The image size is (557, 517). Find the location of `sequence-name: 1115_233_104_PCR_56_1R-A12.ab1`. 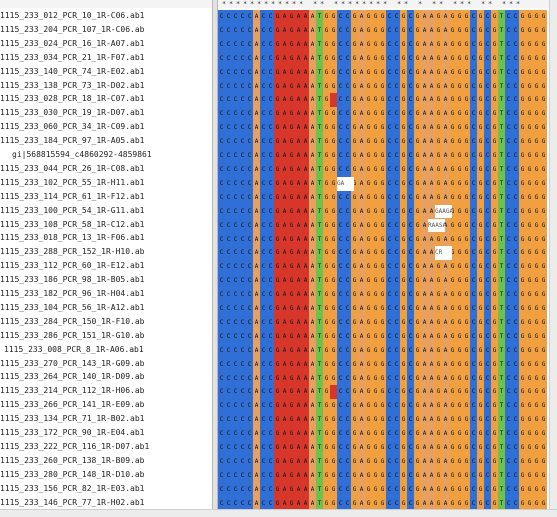

sequence-name: 1115_233_104_PCR_56_1R-A12.ab1 is located at coordinates (72, 307).